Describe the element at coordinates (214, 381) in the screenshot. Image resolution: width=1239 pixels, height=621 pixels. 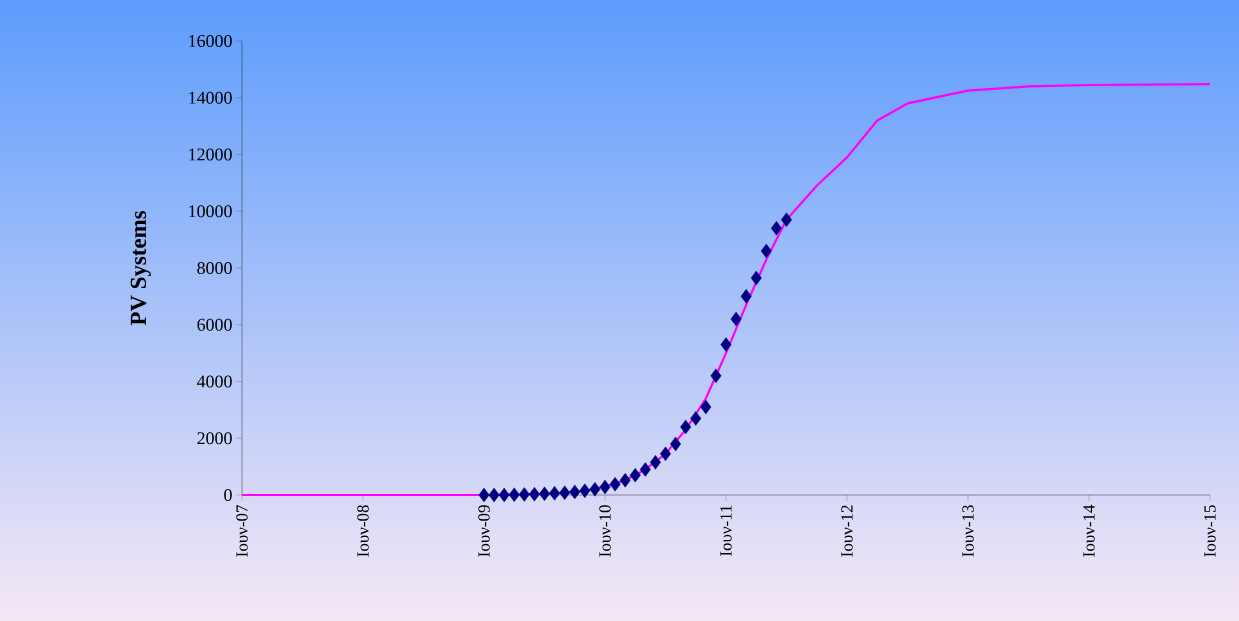
I see `y-tick-label: 4000` at that location.